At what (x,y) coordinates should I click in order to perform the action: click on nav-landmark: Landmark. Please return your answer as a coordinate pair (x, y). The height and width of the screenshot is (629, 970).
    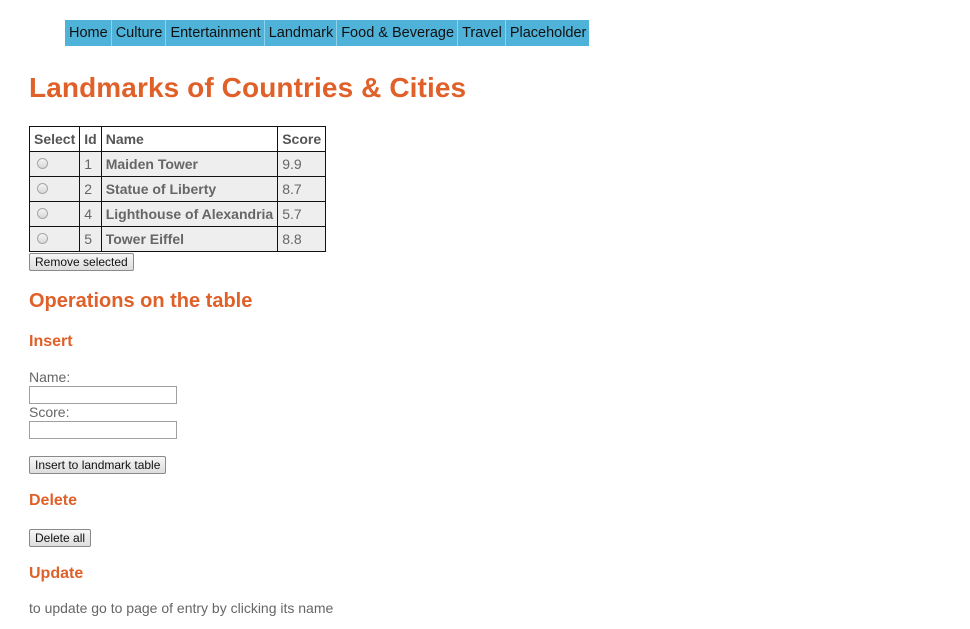
    Looking at the image, I should click on (301, 33).